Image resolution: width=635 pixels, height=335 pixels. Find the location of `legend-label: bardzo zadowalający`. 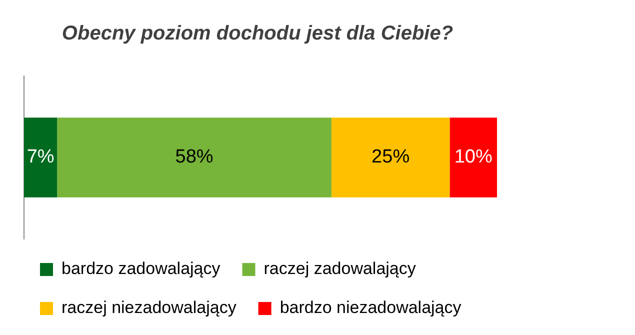

legend-label: bardzo zadowalający is located at coordinates (141, 268).